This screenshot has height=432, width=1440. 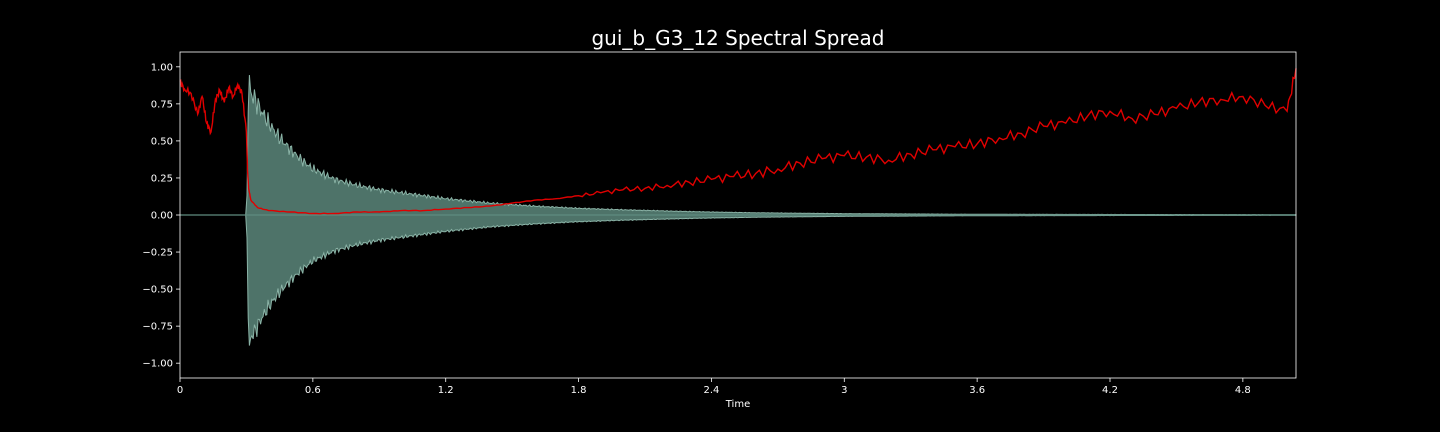 I want to click on y-tick-label: 0.50, so click(x=162, y=141).